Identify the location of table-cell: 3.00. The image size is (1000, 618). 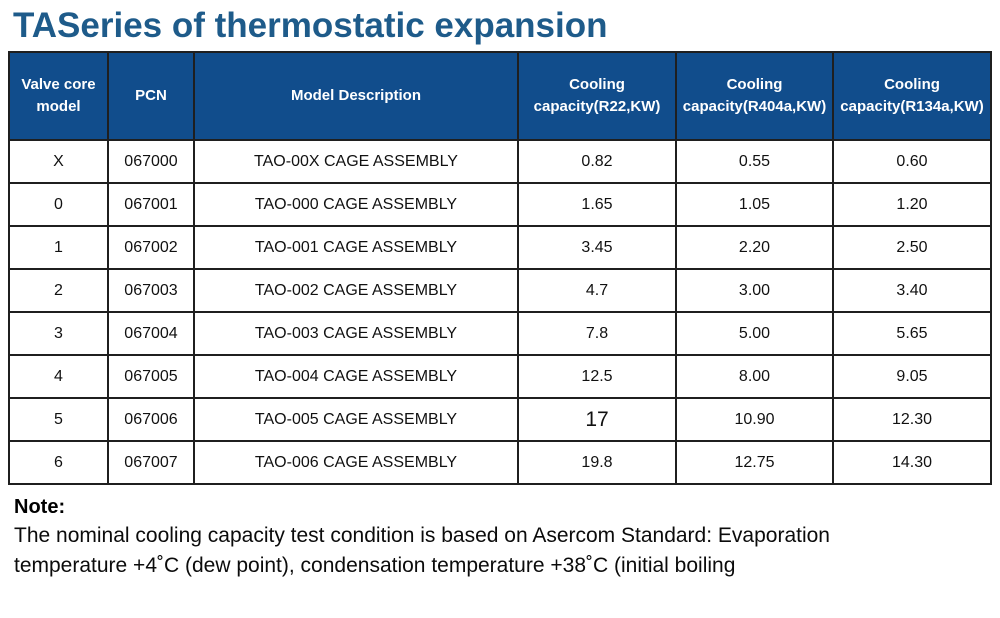
(754, 290).